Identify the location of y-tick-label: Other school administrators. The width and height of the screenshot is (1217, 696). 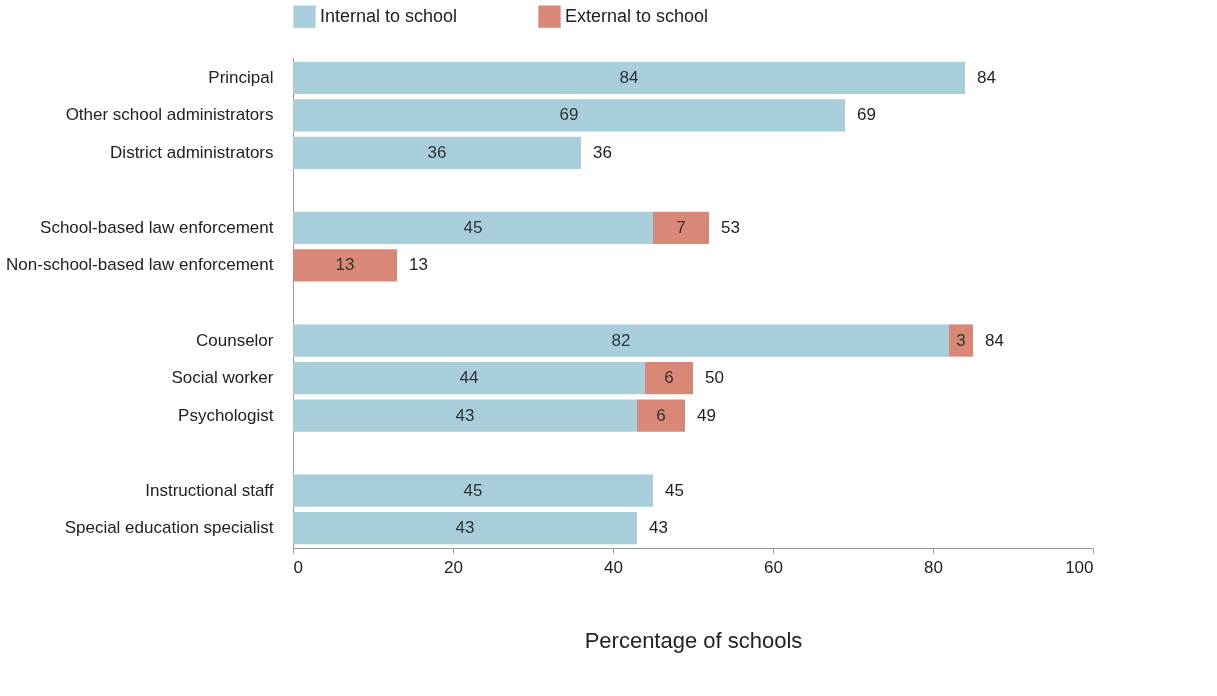
(169, 115).